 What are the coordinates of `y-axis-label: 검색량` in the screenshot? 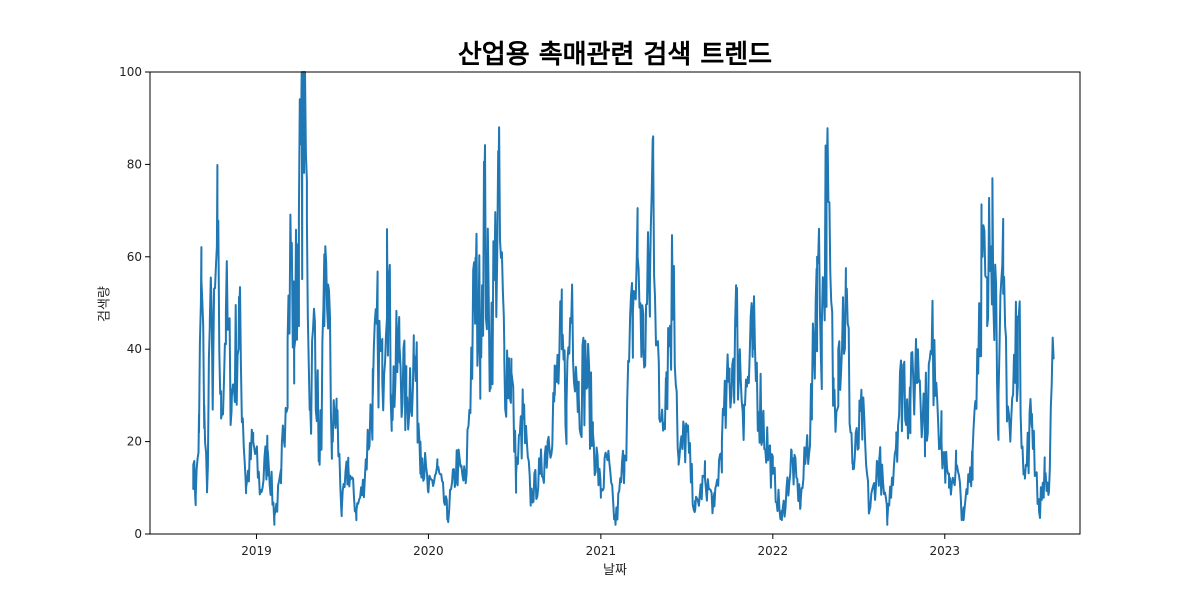 It's located at (105, 304).